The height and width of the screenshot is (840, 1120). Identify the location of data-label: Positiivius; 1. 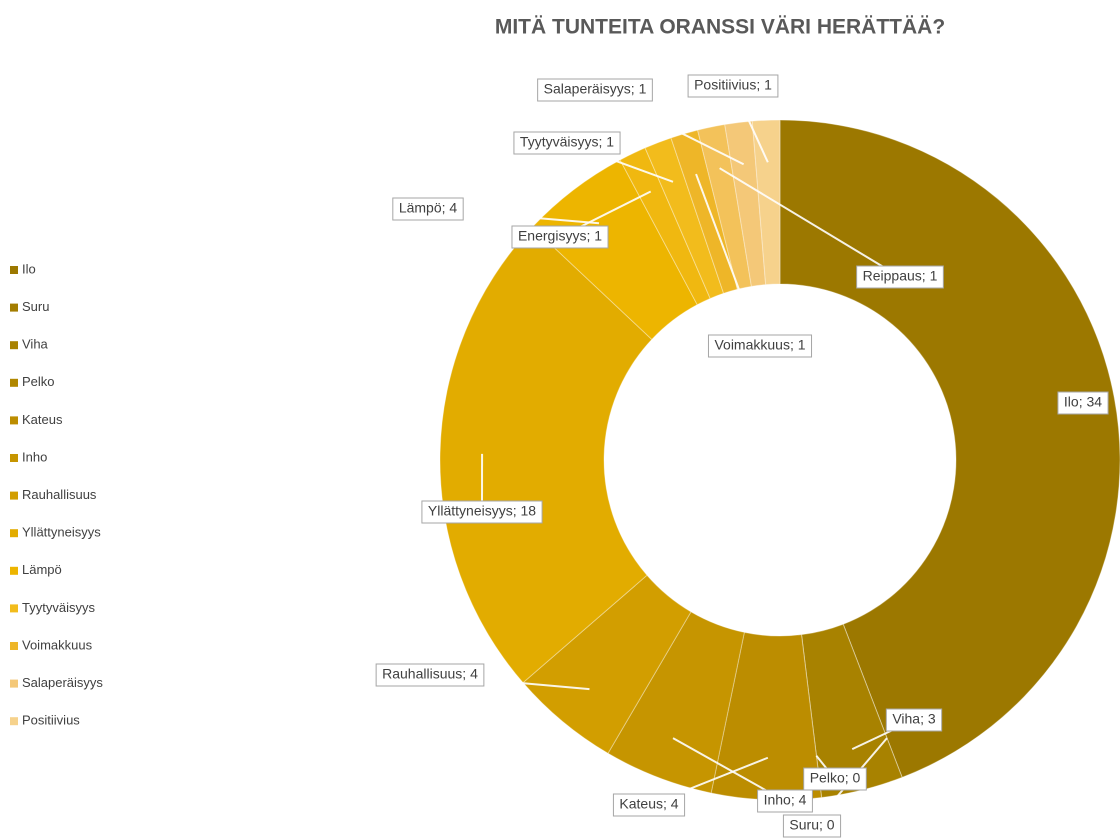
(733, 85).